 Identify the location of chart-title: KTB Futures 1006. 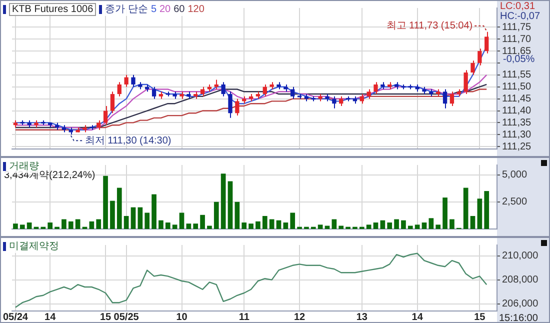
(52, 9).